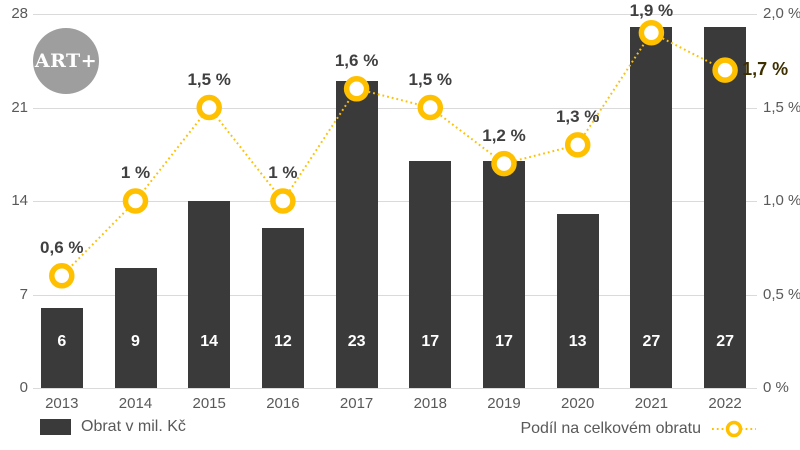 The image size is (800, 450). What do you see at coordinates (430, 274) in the screenshot?
I see `bar-2018` at bounding box center [430, 274].